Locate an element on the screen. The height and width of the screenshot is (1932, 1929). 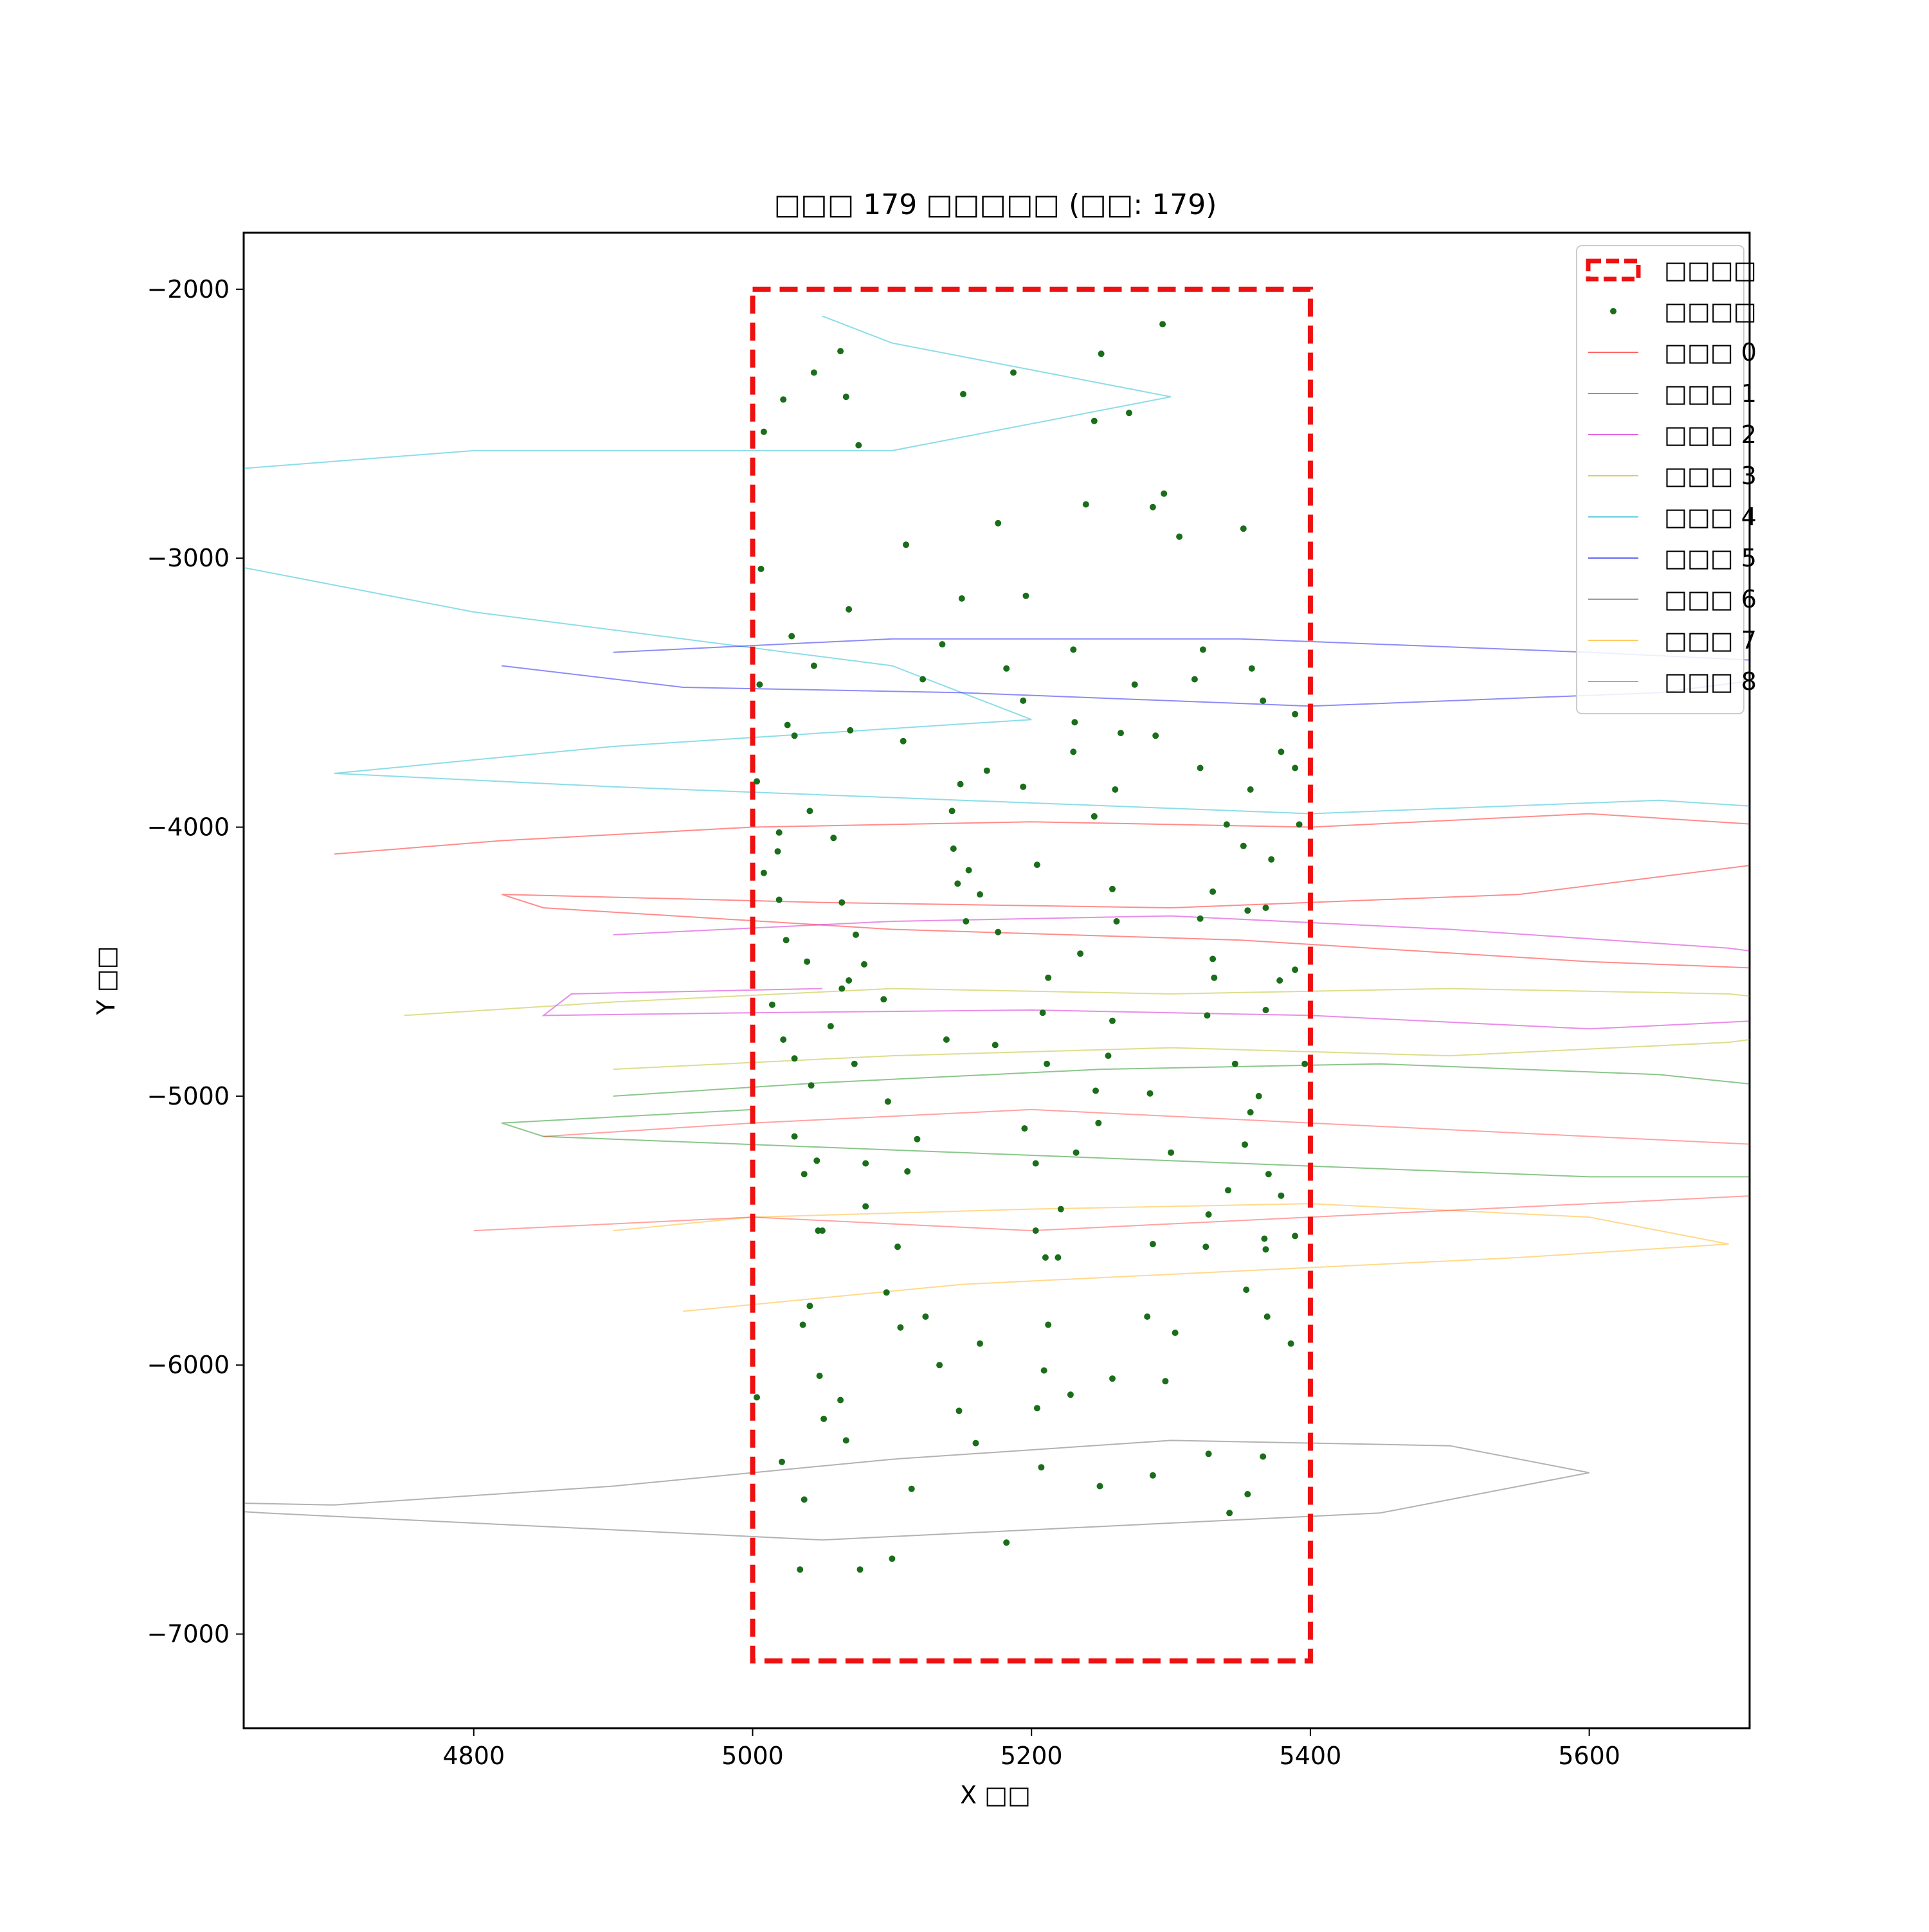
series-2-line is located at coordinates (1145, 972).